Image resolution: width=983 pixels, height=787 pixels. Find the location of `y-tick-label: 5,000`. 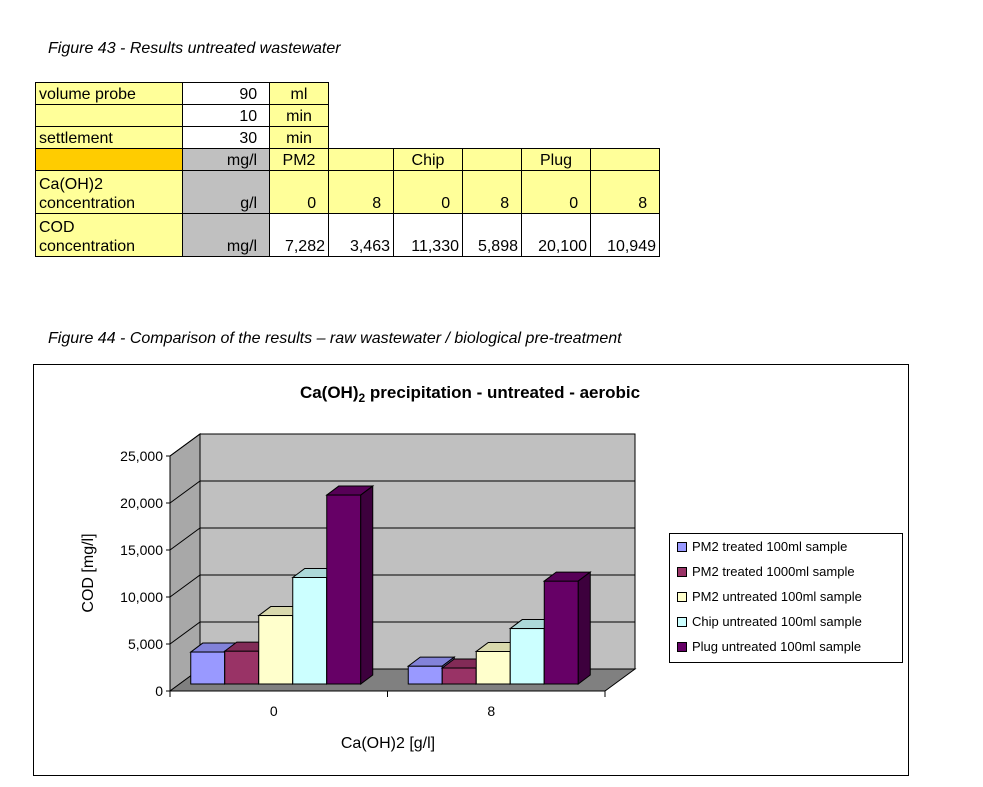

y-tick-label: 5,000 is located at coordinates (145, 644).